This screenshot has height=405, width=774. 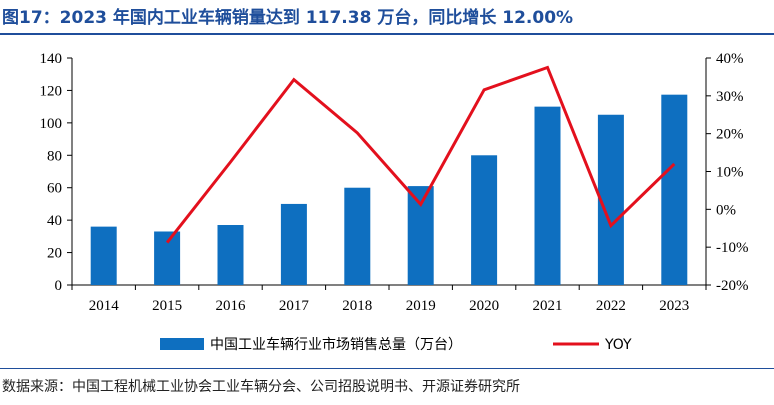 I want to click on source-divider, so click(x=387, y=368).